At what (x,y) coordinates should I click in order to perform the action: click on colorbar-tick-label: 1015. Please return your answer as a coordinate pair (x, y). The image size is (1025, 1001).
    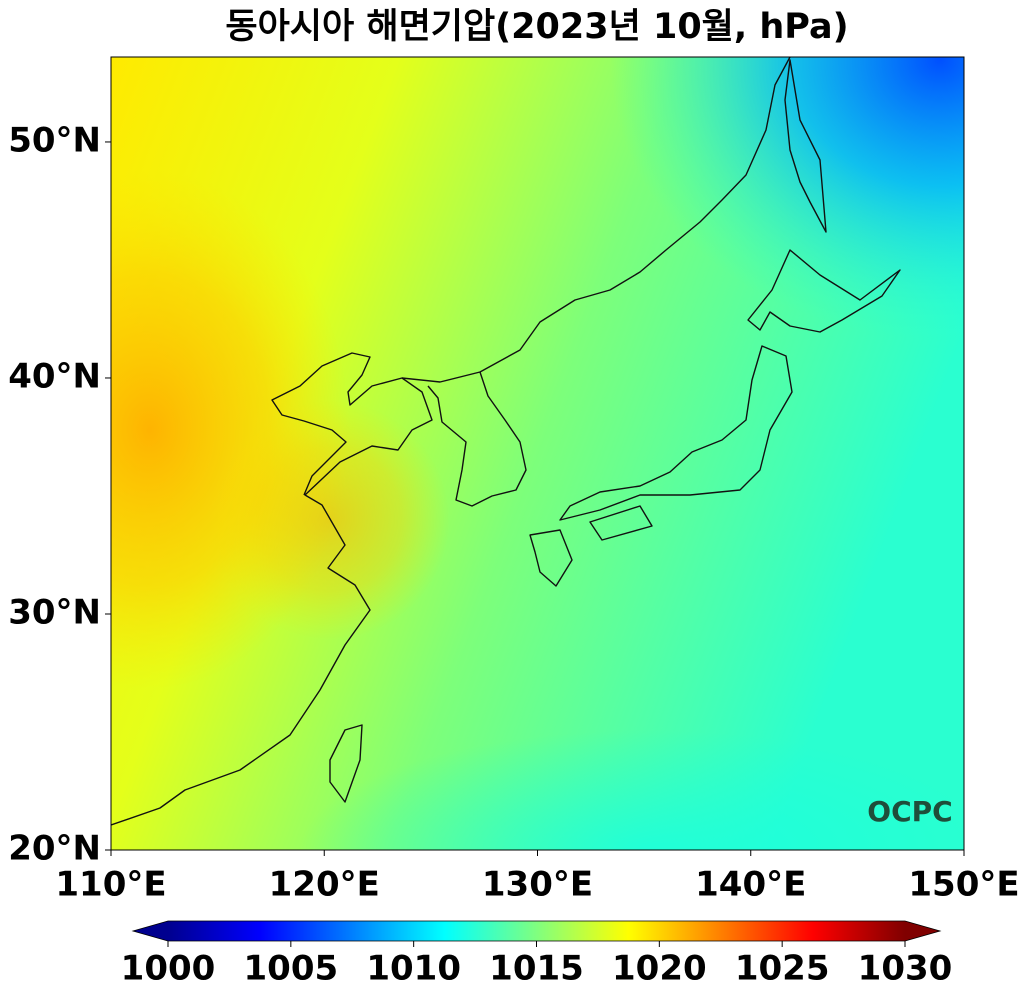
    Looking at the image, I should click on (536, 969).